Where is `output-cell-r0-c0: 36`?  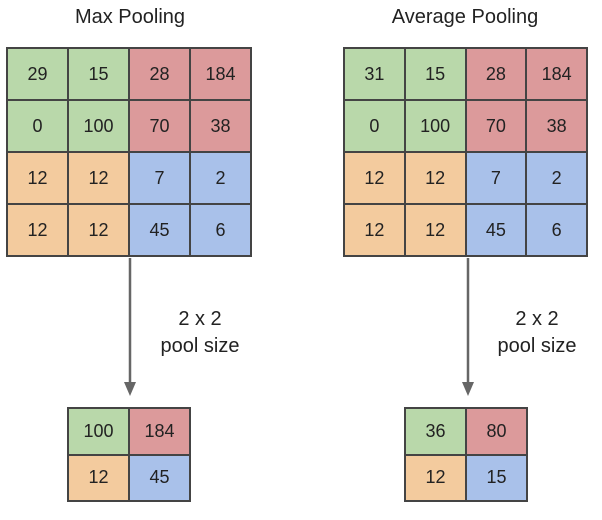 output-cell-r0-c0: 36 is located at coordinates (435, 431).